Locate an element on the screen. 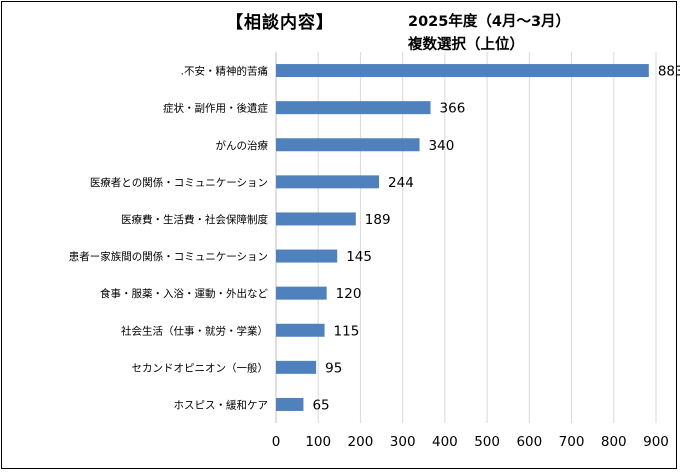 The height and width of the screenshot is (472, 680). chart-subtitle-selection: 複数選択（上位） is located at coordinates (466, 45).